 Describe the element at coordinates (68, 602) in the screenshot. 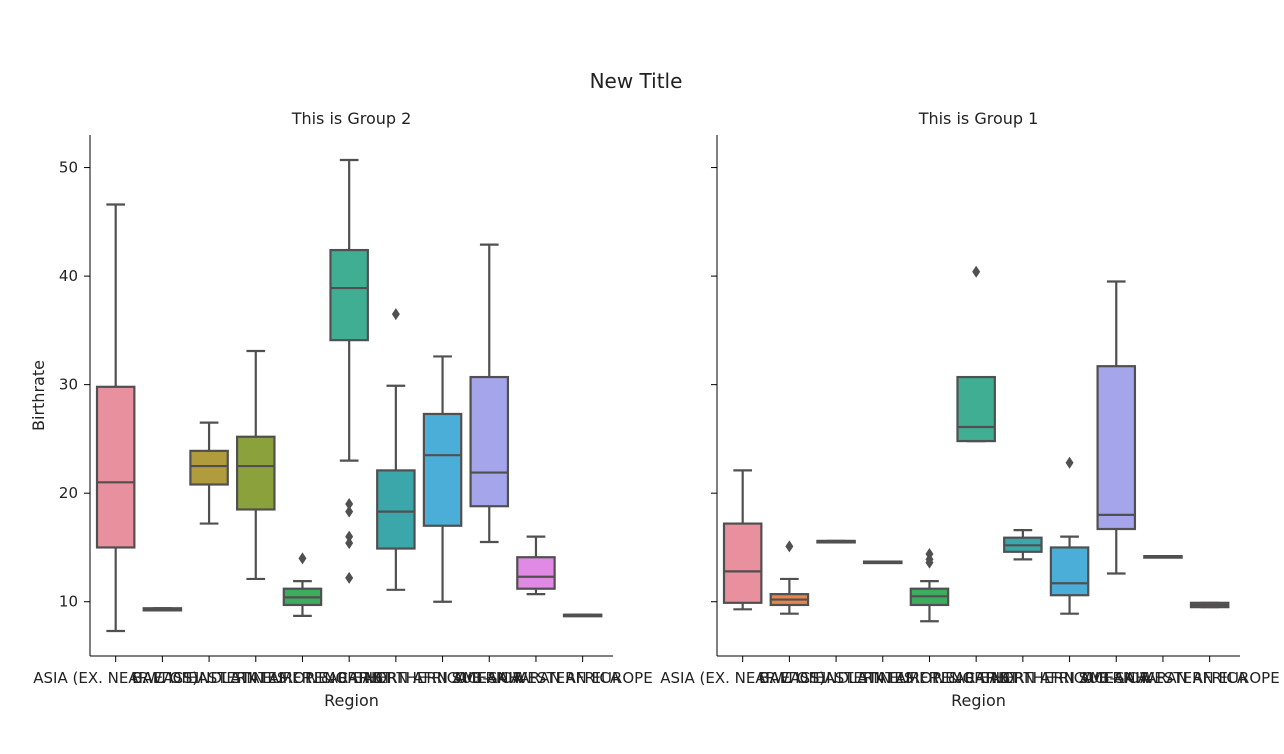

I see `y-tick-label: 10` at that location.